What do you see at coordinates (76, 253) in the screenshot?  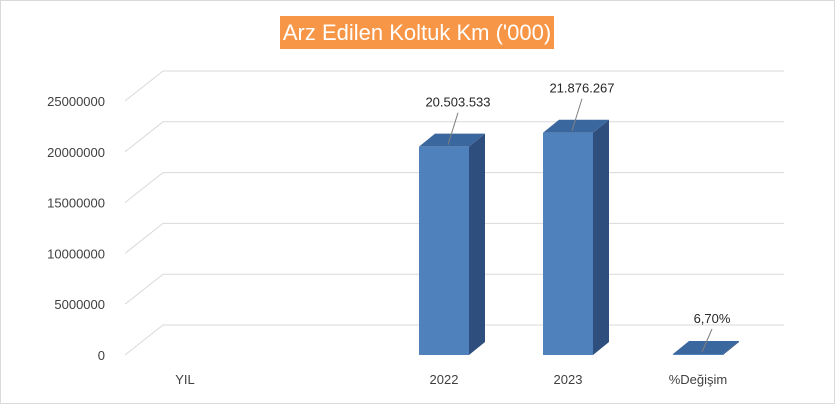 I see `y-tick-label: 10000000` at bounding box center [76, 253].